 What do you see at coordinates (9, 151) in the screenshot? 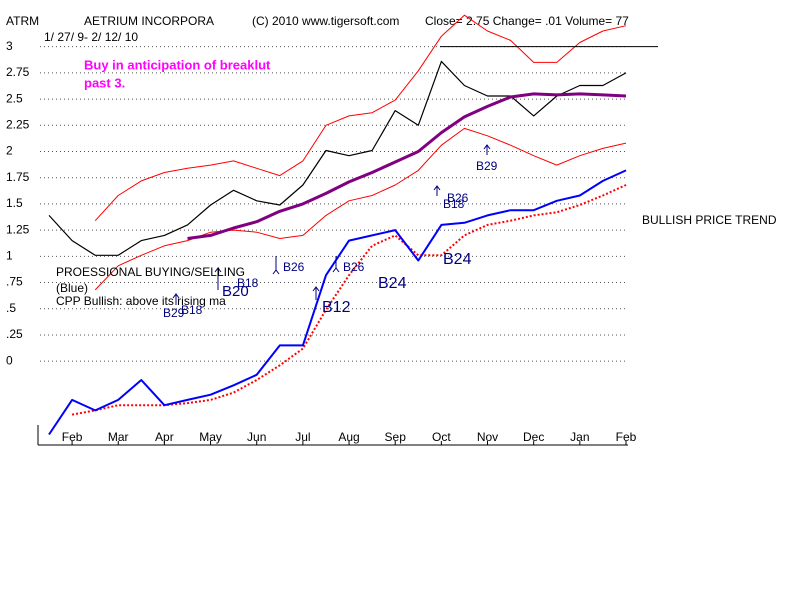
I see `y-tick-label: 2` at bounding box center [9, 151].